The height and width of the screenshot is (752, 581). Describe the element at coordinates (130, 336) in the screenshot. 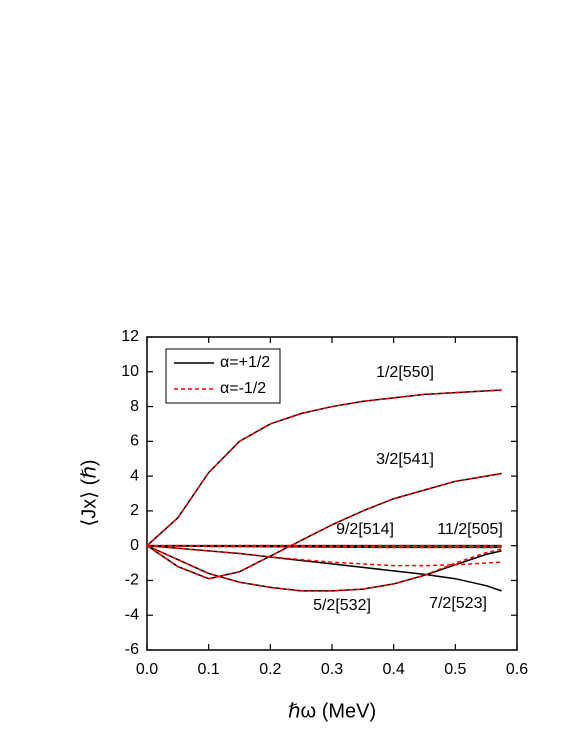

I see `y-tick-label: 12` at that location.